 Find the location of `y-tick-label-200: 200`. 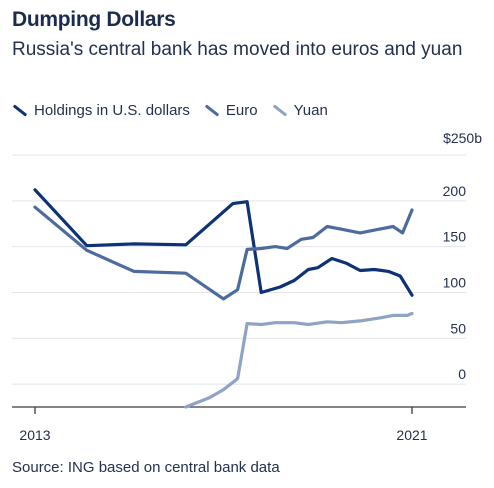

y-tick-label-200: 200 is located at coordinates (455, 191).